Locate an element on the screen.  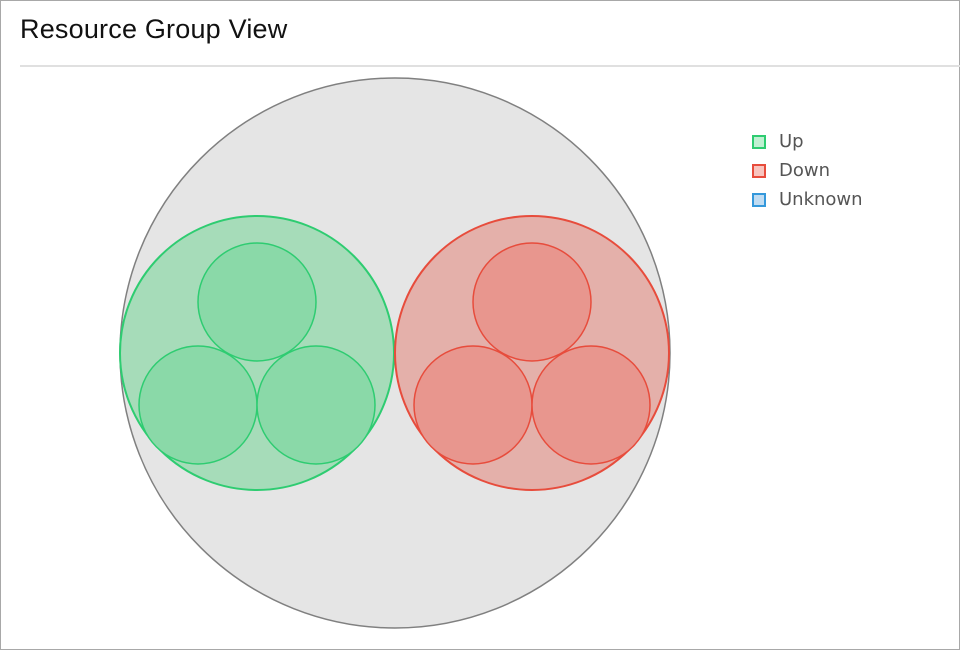
legend-swatch-up is located at coordinates (759, 141).